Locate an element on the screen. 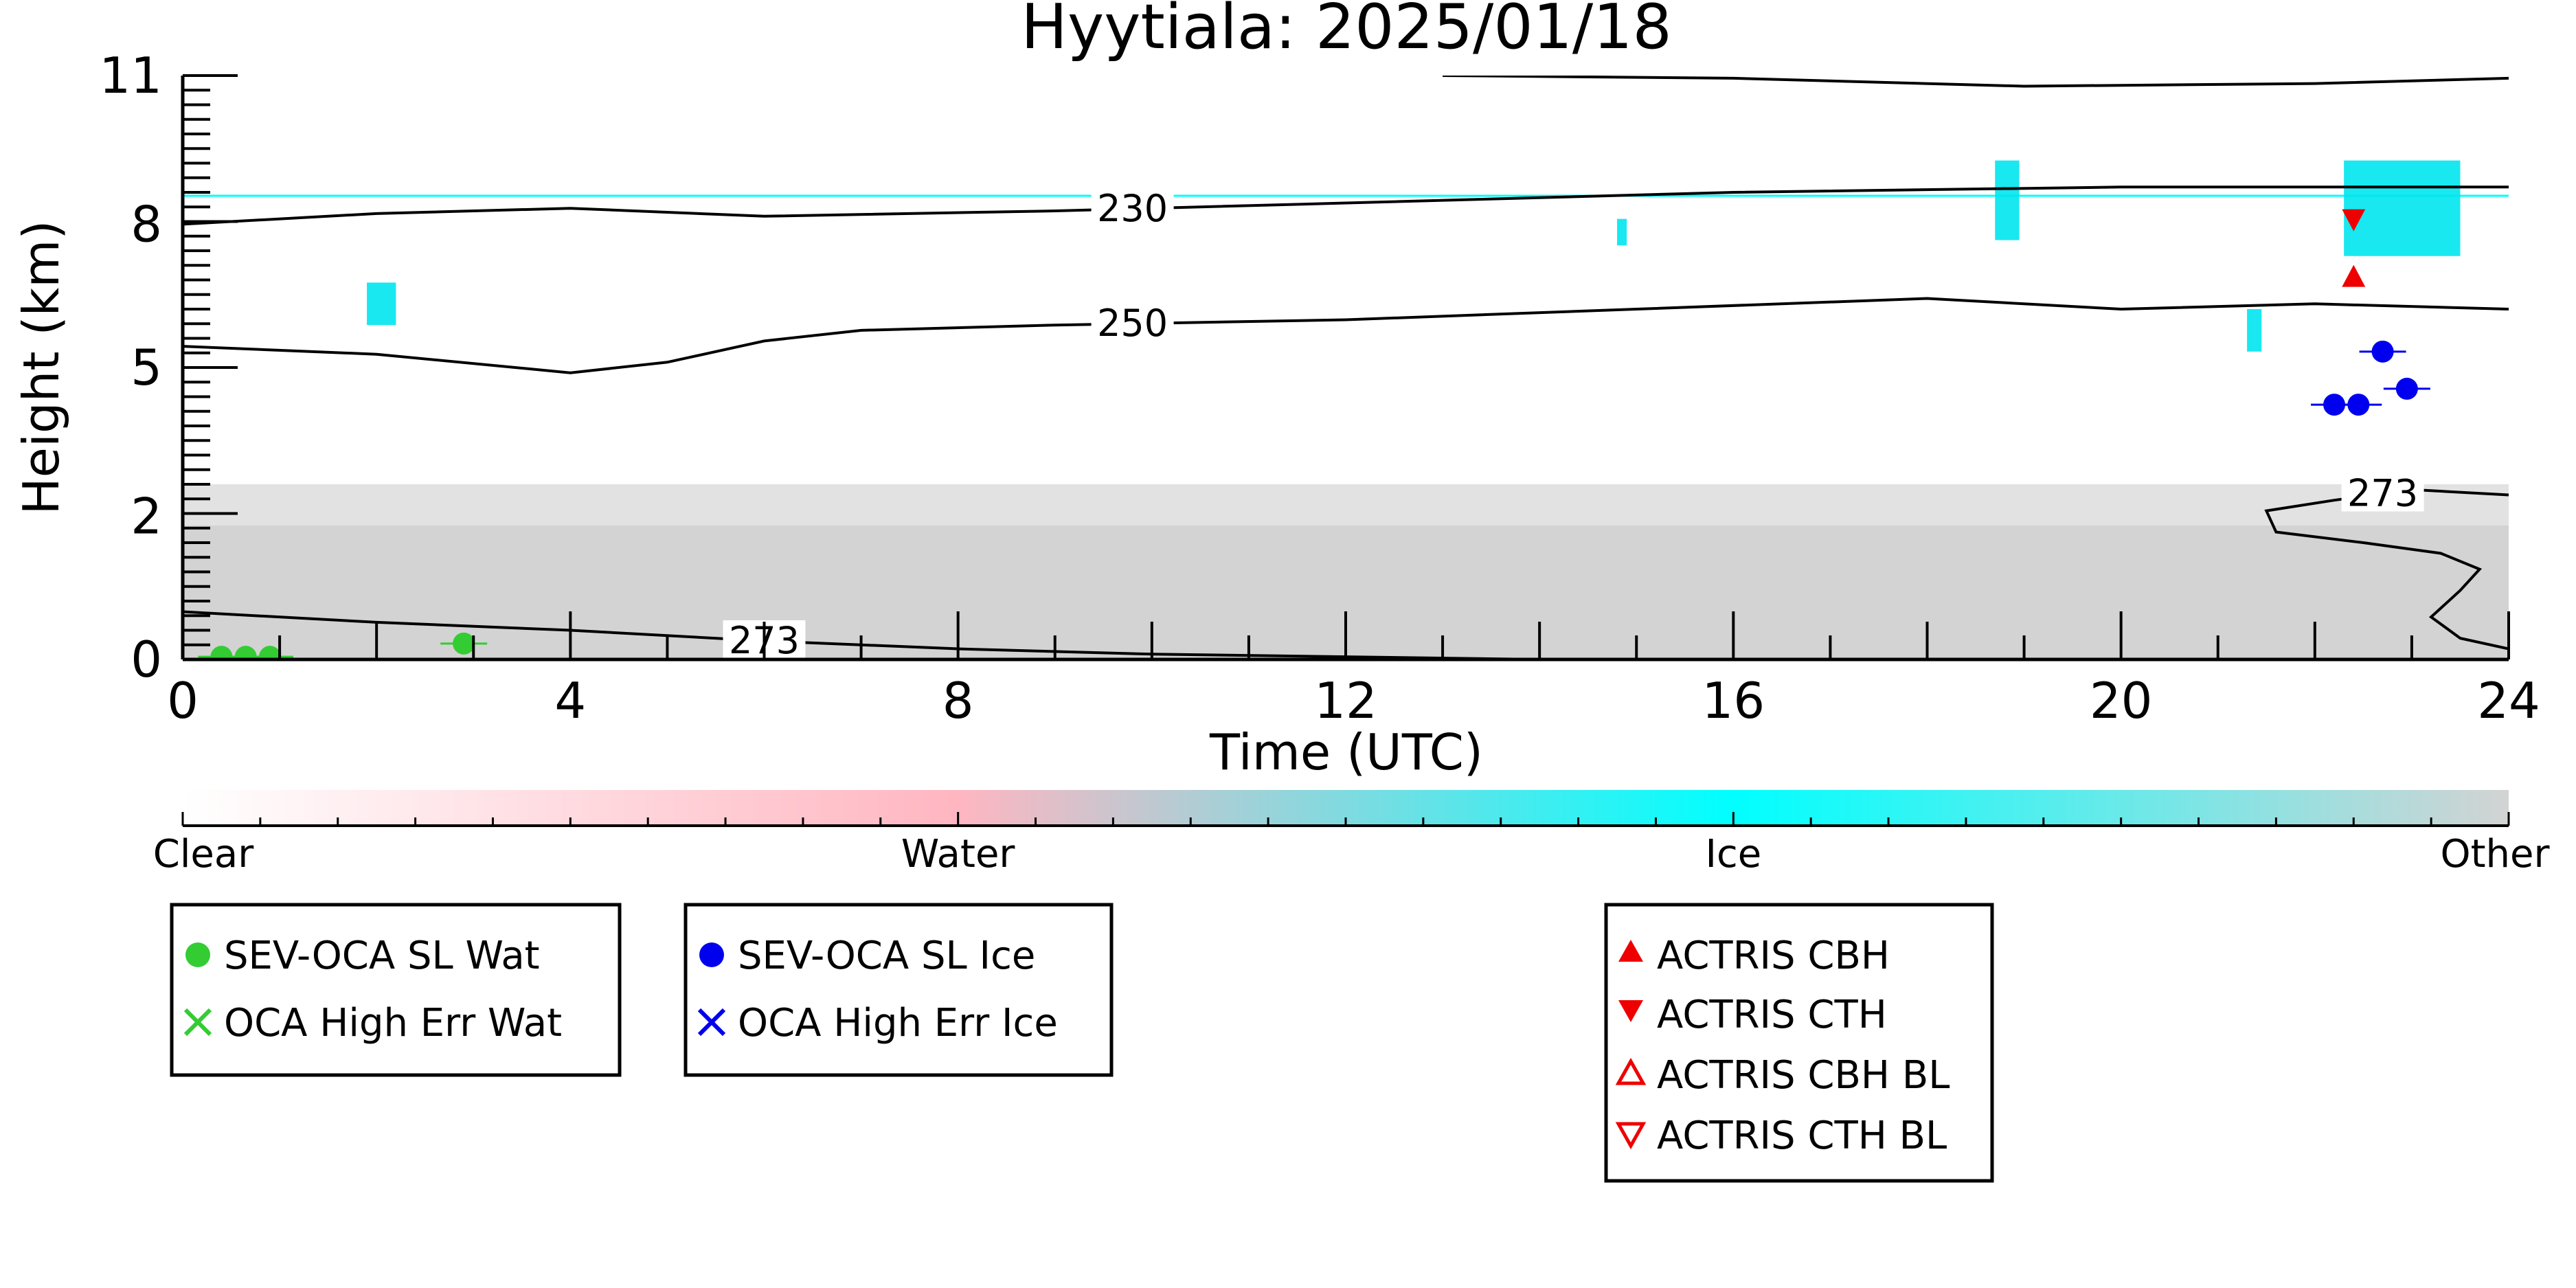 The image size is (2576, 1288). legend-sev-oca-ice-label: SEV-OCA SL Ice is located at coordinates (886, 956).